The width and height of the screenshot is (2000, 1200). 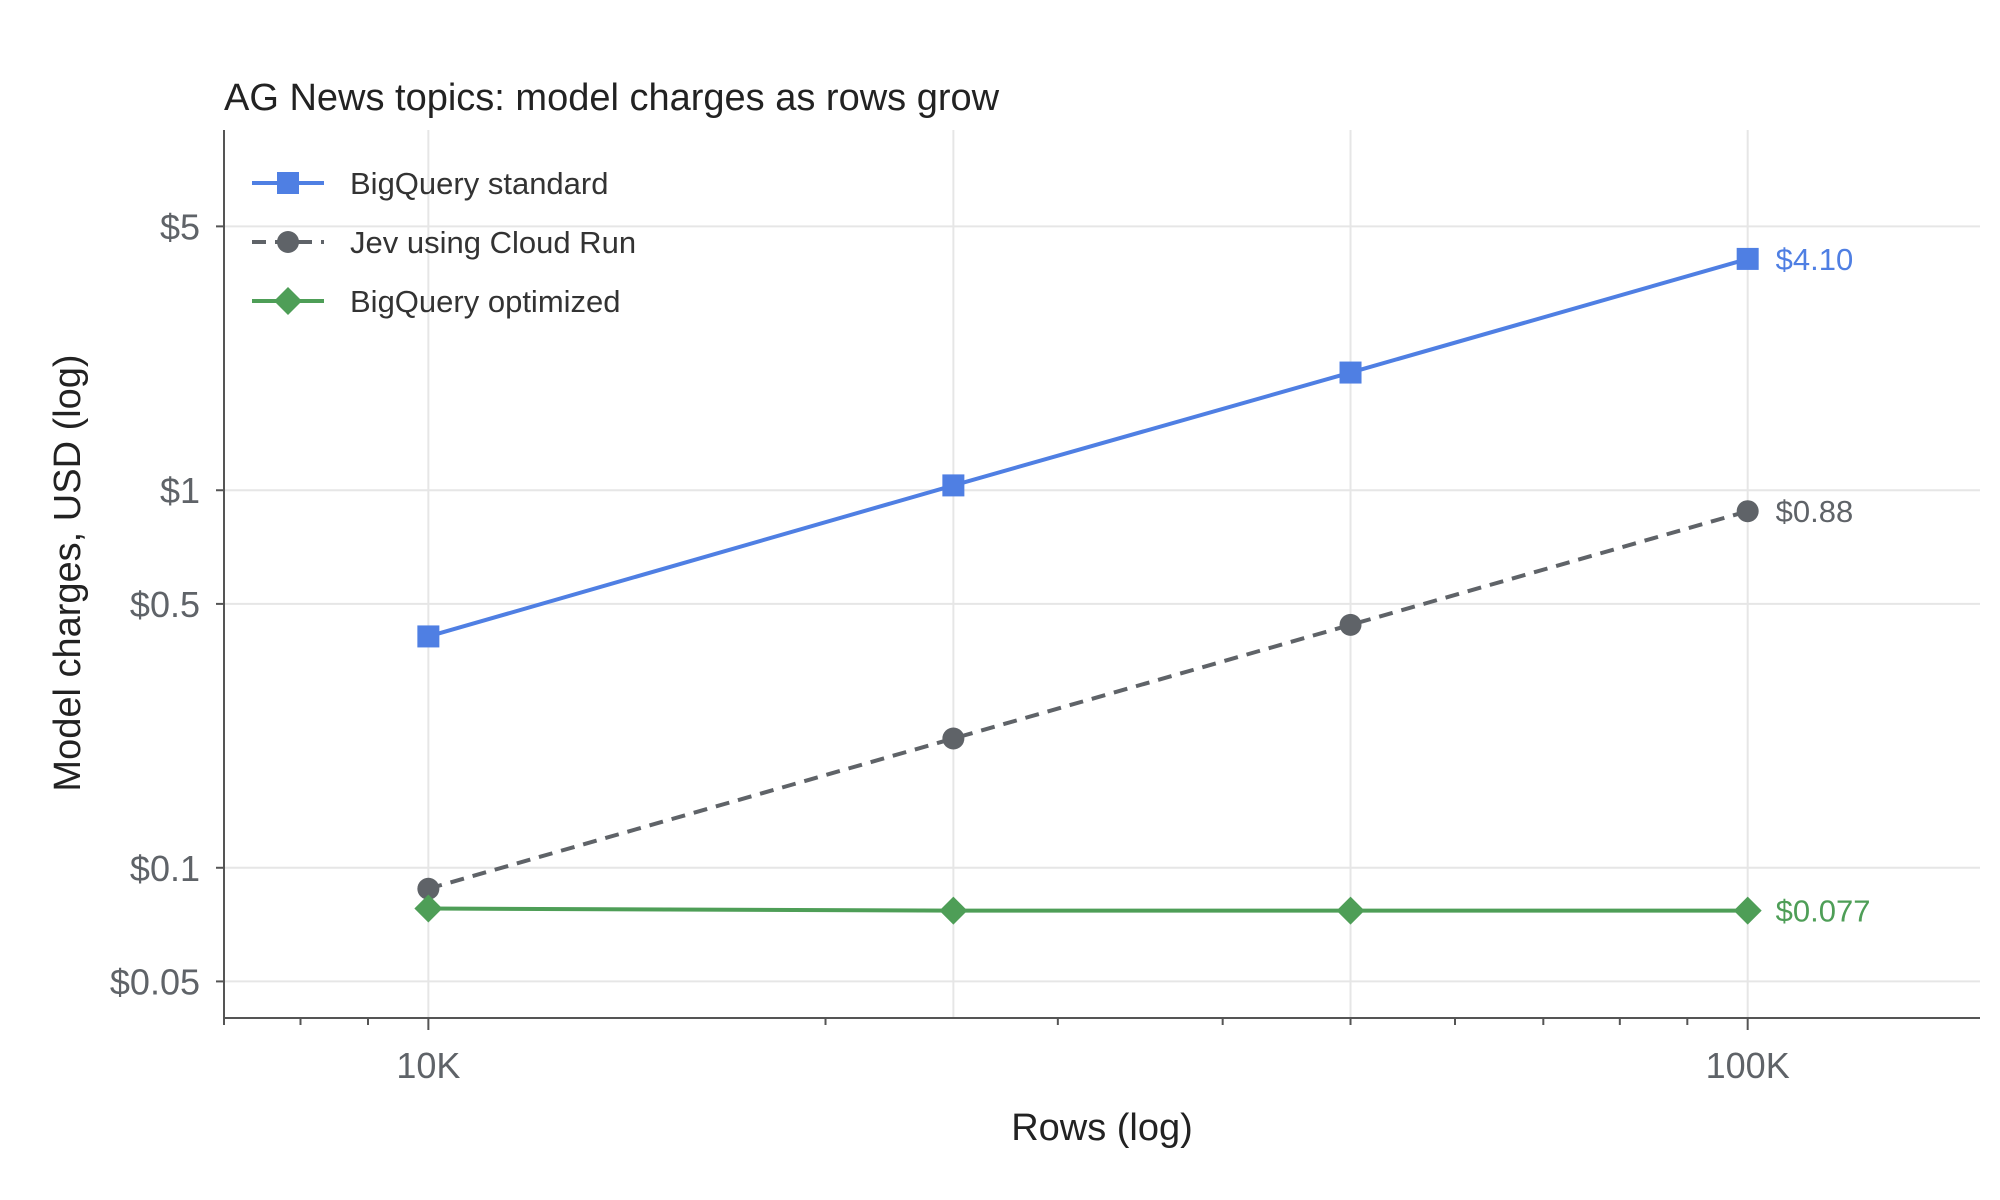 I want to click on legend-label: BigQuery optimized, so click(x=485, y=301).